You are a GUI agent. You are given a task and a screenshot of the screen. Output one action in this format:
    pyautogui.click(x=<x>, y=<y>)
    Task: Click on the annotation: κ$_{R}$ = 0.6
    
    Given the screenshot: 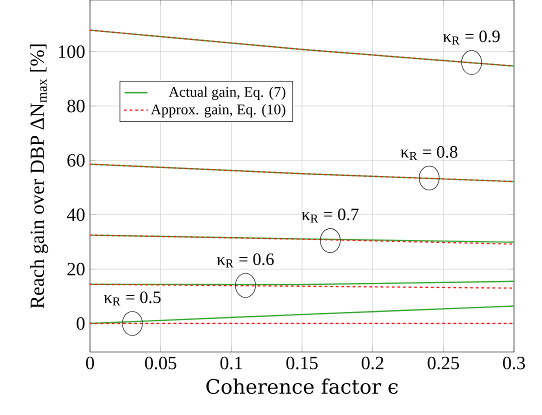 What is the action you would take?
    pyautogui.click(x=245, y=260)
    